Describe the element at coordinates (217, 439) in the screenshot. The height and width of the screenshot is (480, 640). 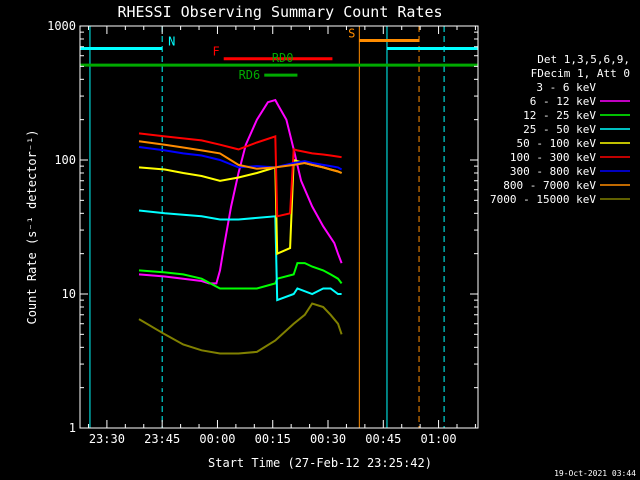
I see `x-tick-label-2: 00:00` at that location.